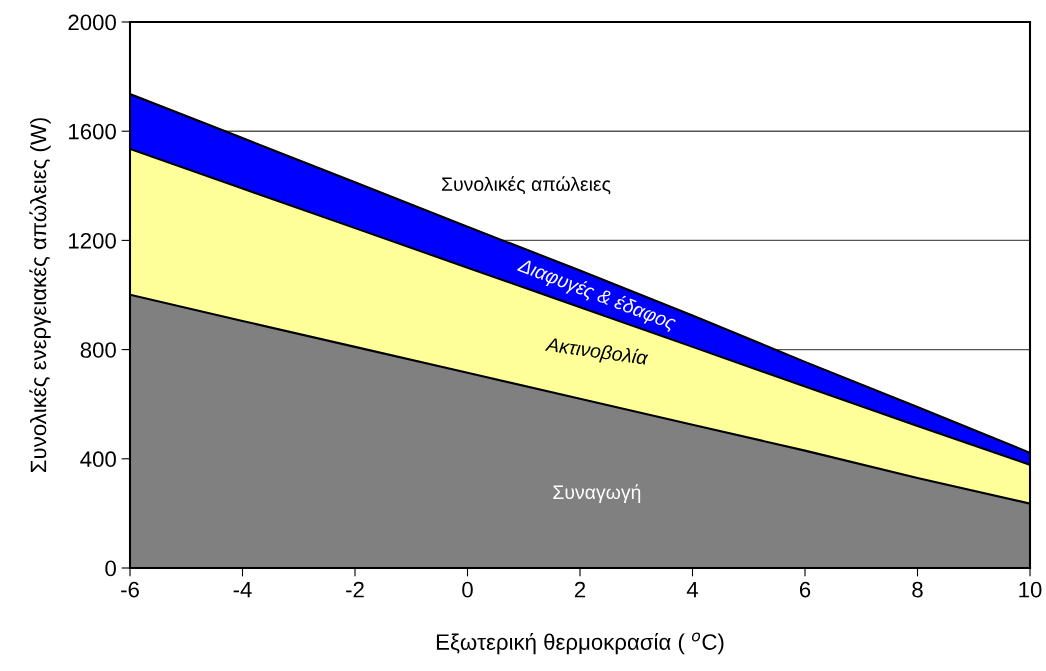 The image size is (1046, 671). Describe the element at coordinates (98, 350) in the screenshot. I see `y-tick-label: 800` at that location.